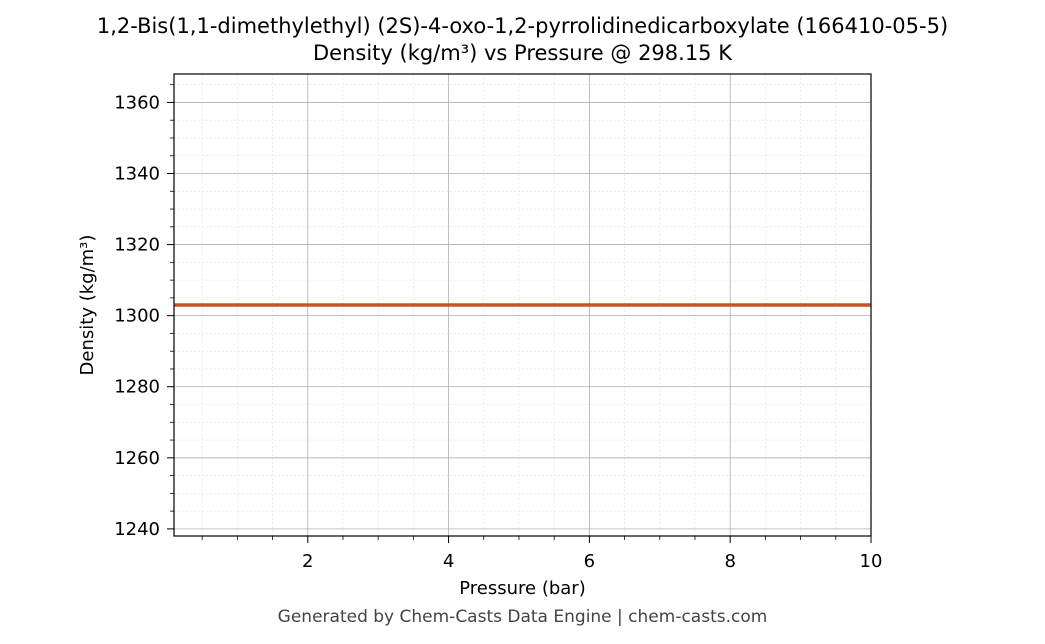 This screenshot has width=1045, height=644. Describe the element at coordinates (522, 588) in the screenshot. I see `x-axis-label: Pressure (bar)` at that location.